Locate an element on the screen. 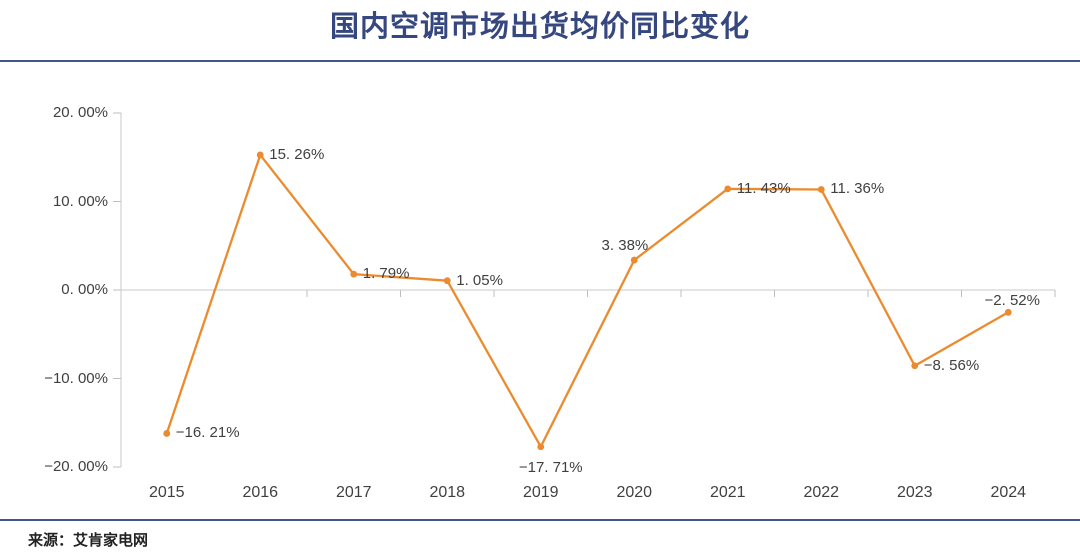 The width and height of the screenshot is (1080, 559). title-divider is located at coordinates (540, 61).